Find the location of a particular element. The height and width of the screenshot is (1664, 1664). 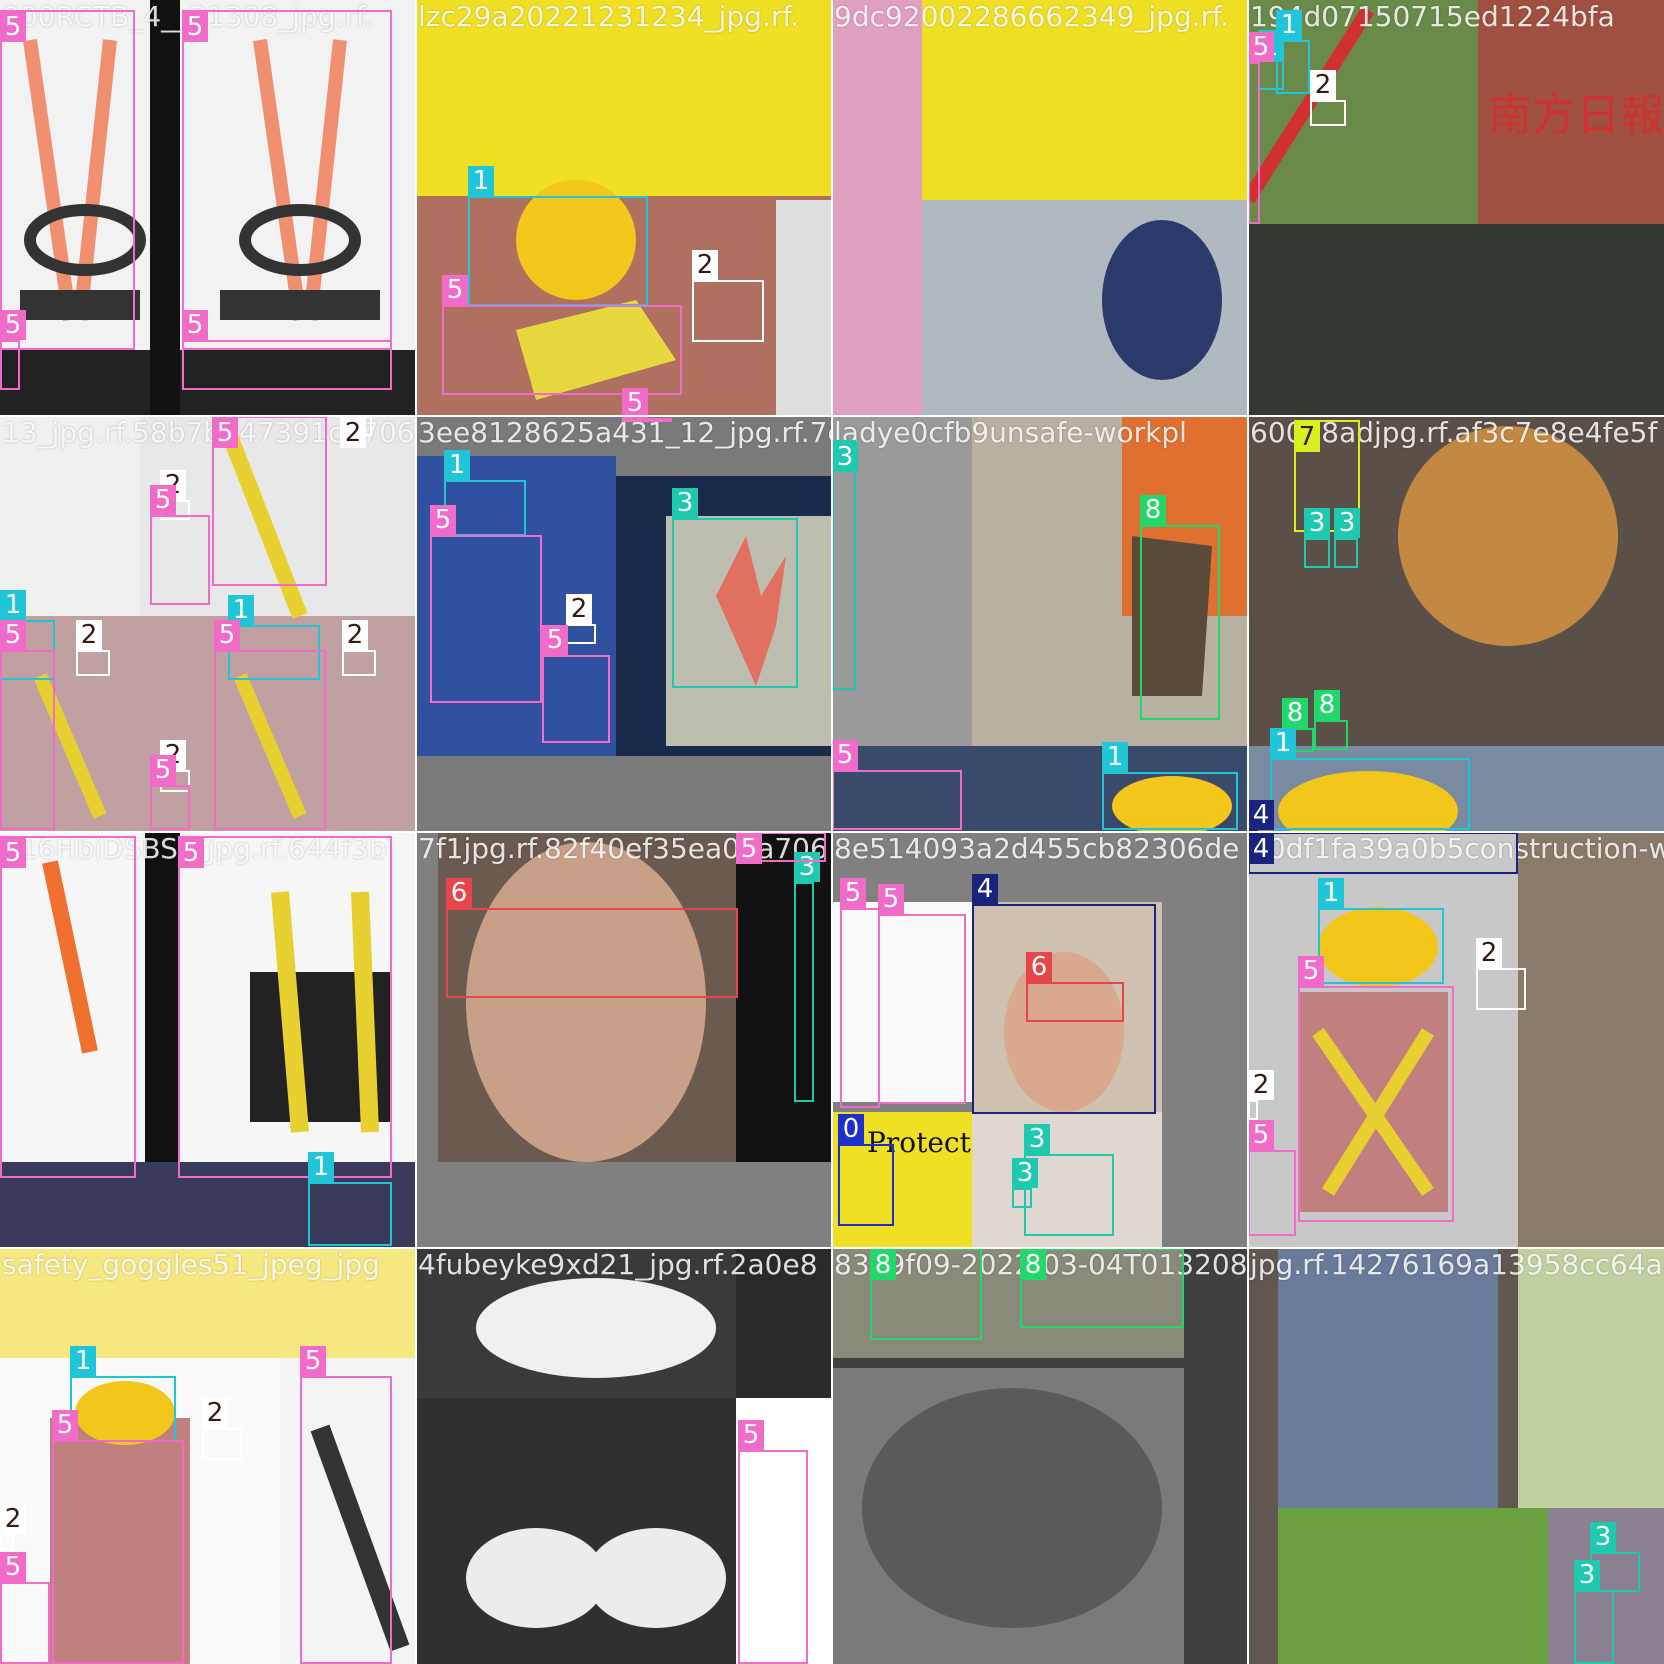

tile-filename: safety_goggles51_jpeg_jpg is located at coordinates (191, 1264).